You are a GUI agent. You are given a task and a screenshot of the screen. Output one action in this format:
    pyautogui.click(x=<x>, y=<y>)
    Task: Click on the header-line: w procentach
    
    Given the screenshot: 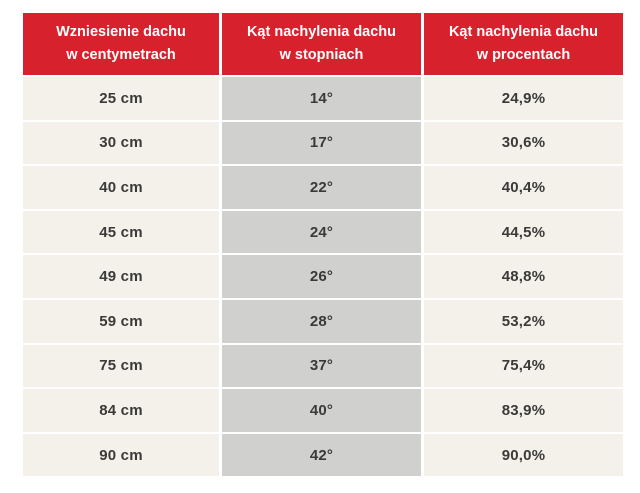 What is the action you would take?
    pyautogui.click(x=523, y=55)
    